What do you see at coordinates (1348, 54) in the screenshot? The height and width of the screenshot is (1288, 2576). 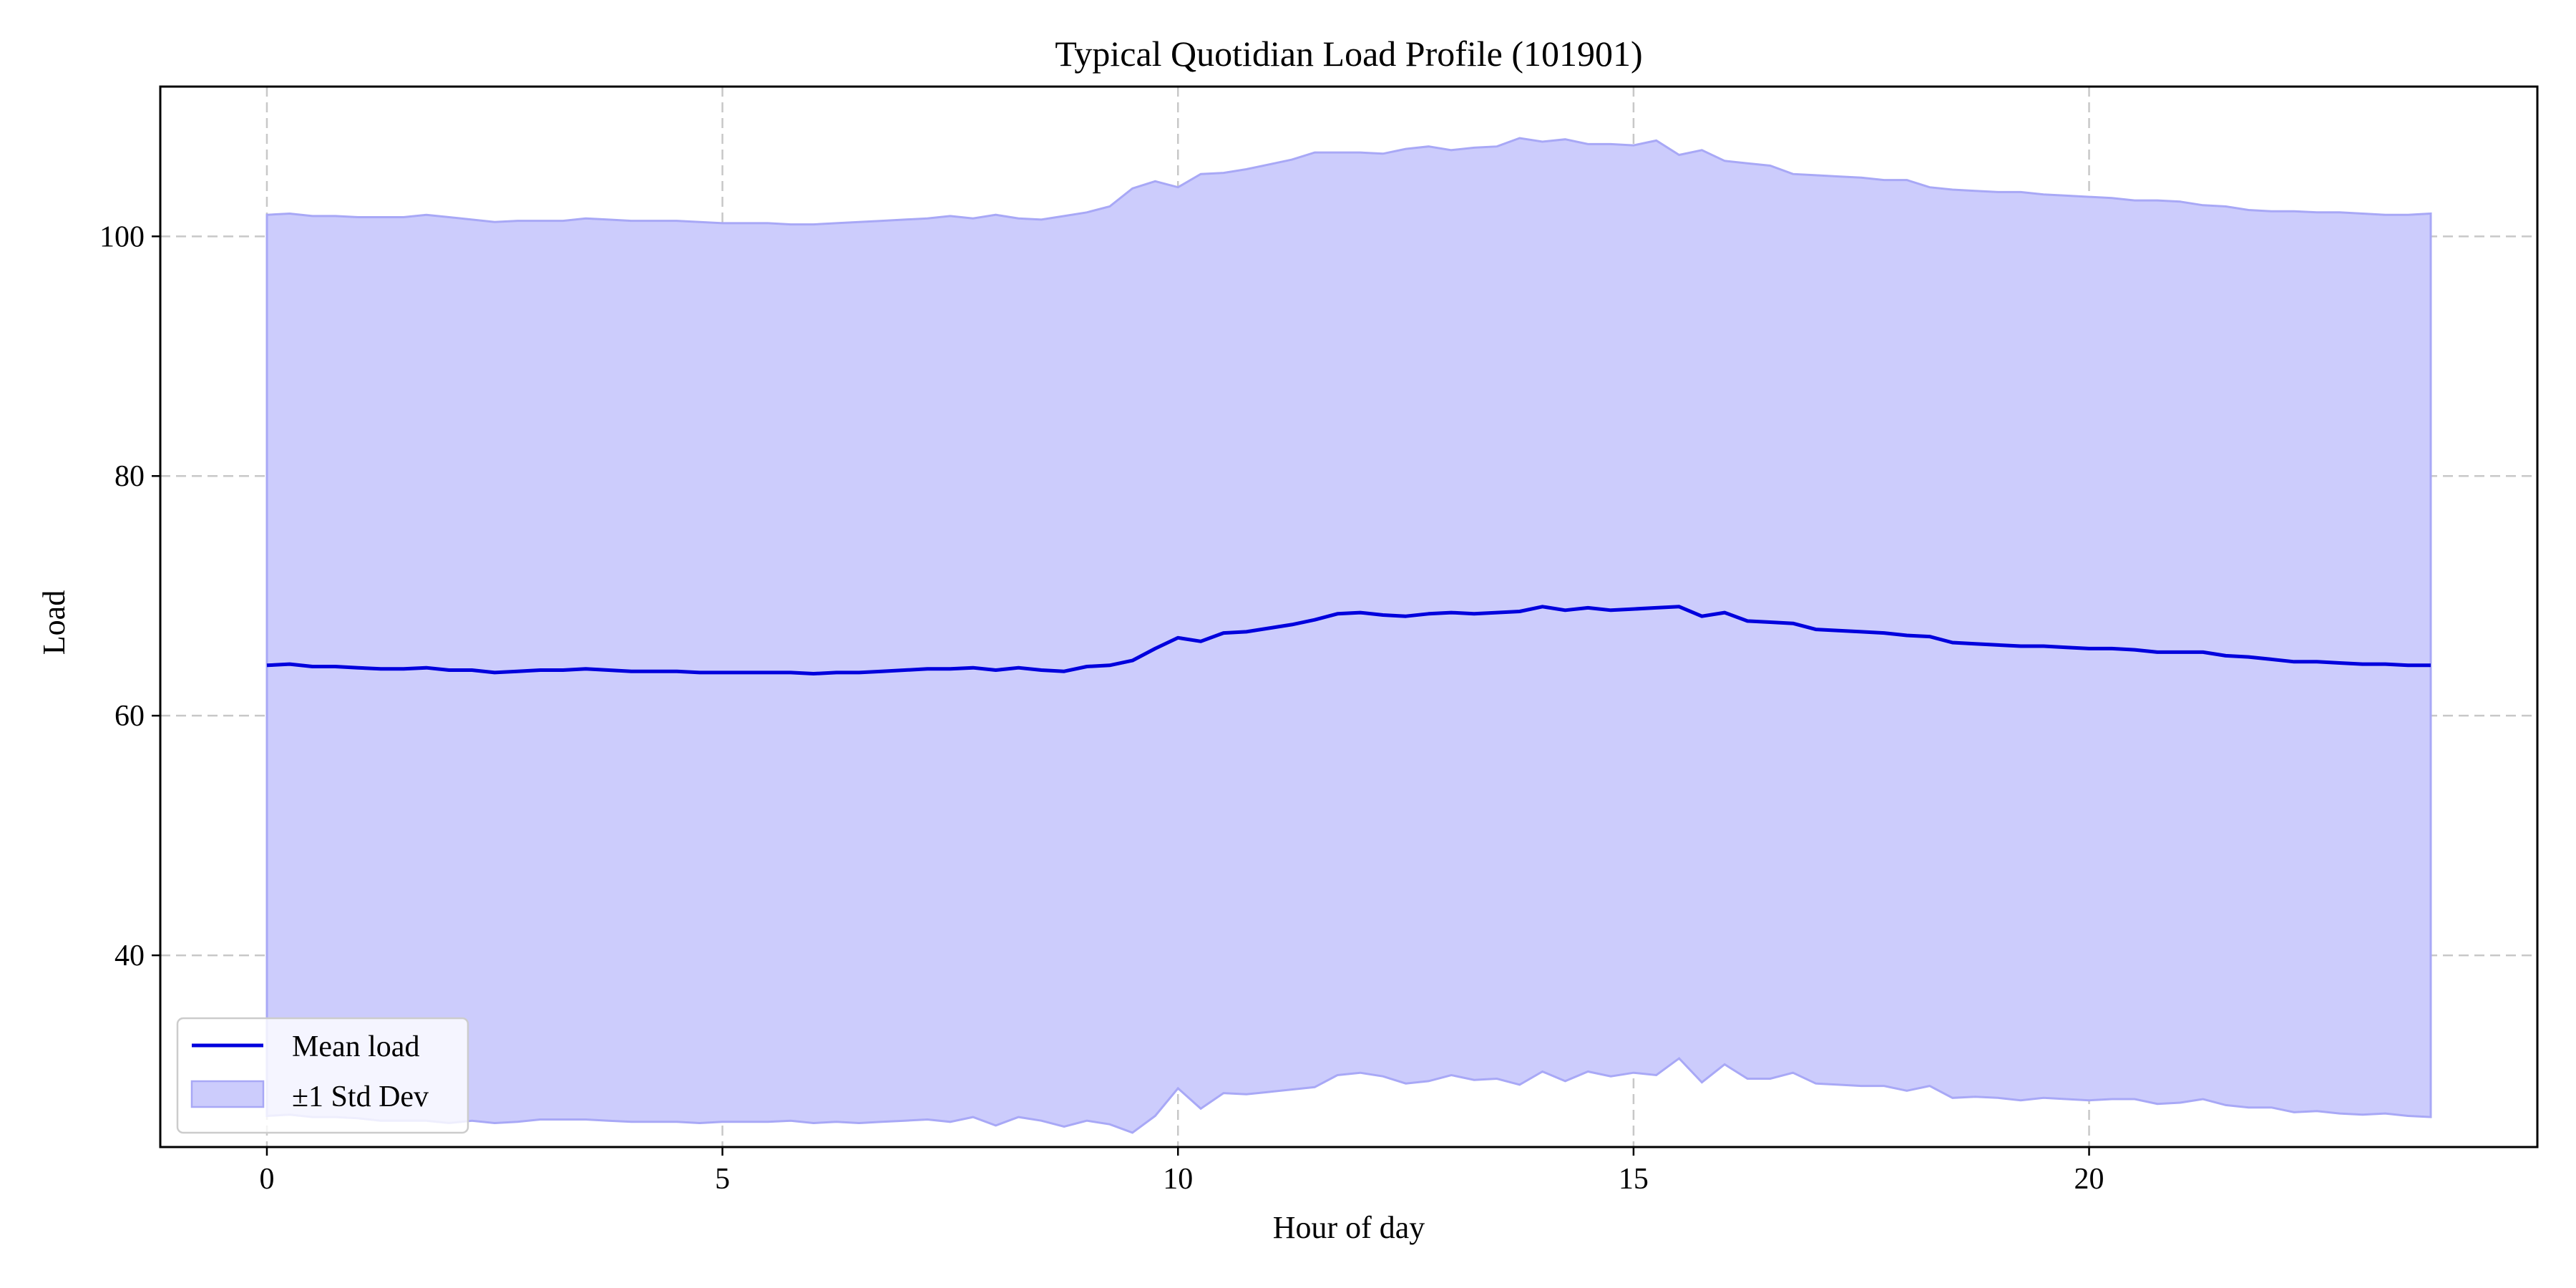 I see `chart-title: Typical Quotidian Load Profile (101901)` at bounding box center [1348, 54].